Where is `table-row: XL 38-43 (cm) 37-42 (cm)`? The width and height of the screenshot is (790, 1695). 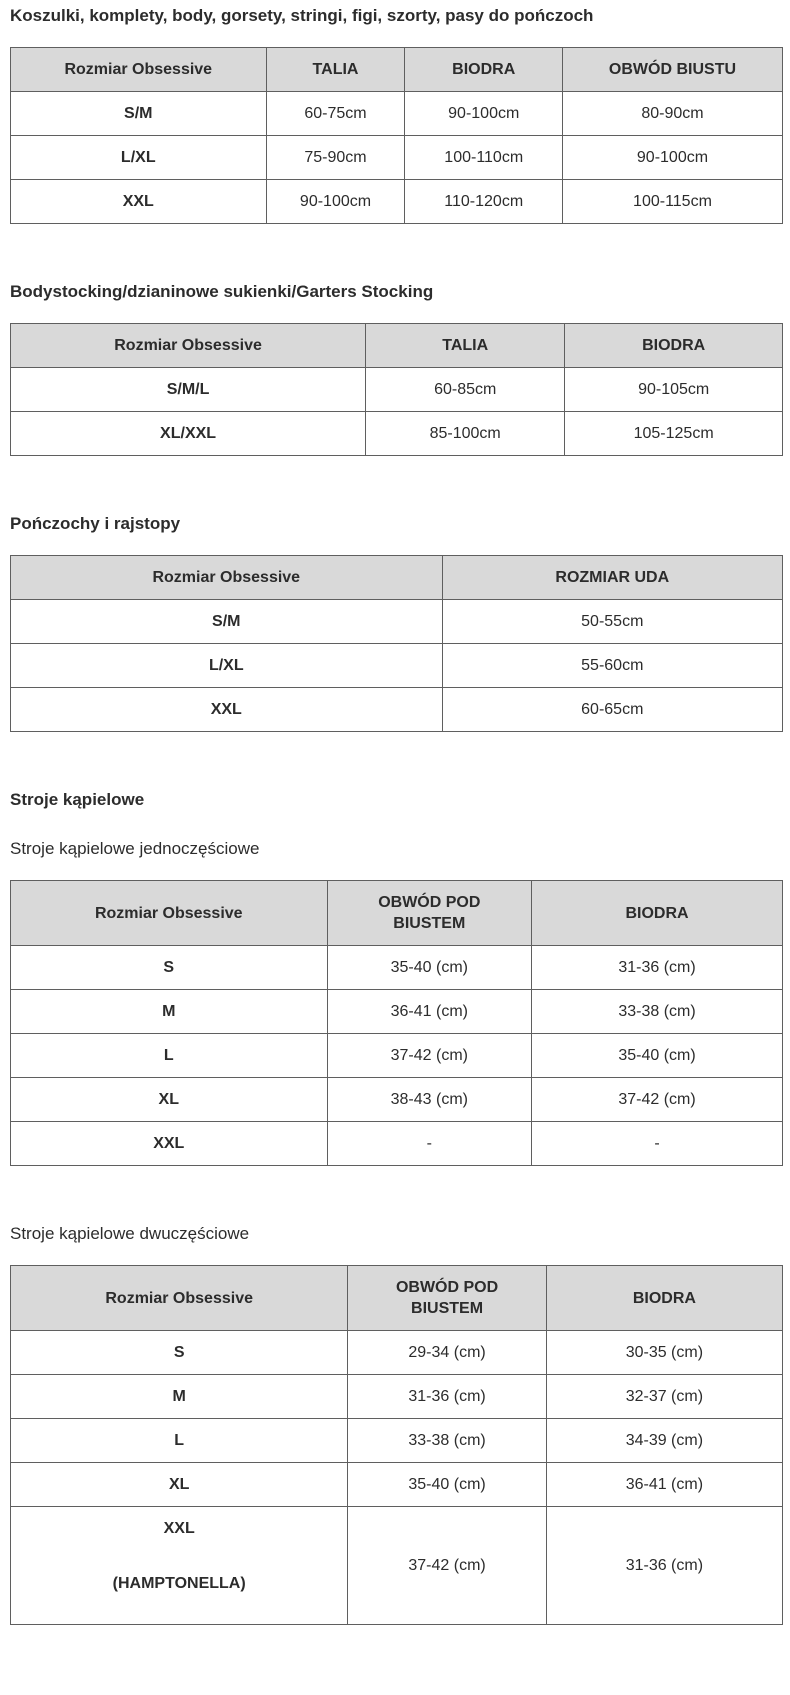
table-row: XL 38-43 (cm) 37-42 (cm) is located at coordinates (396, 1099).